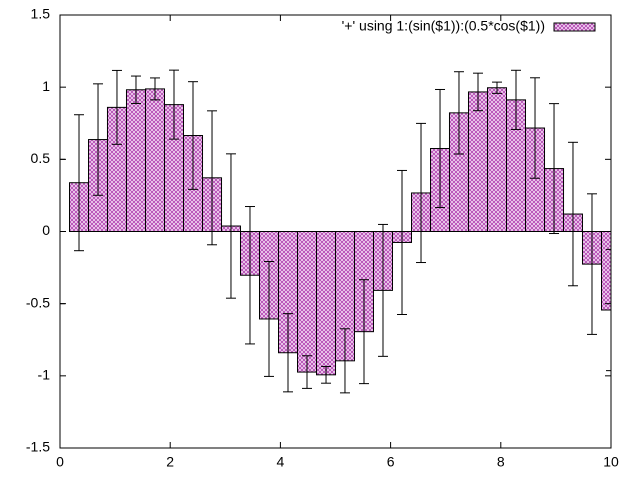  Describe the element at coordinates (41, 14) in the screenshot. I see `y-tick-label: 1.5` at that location.